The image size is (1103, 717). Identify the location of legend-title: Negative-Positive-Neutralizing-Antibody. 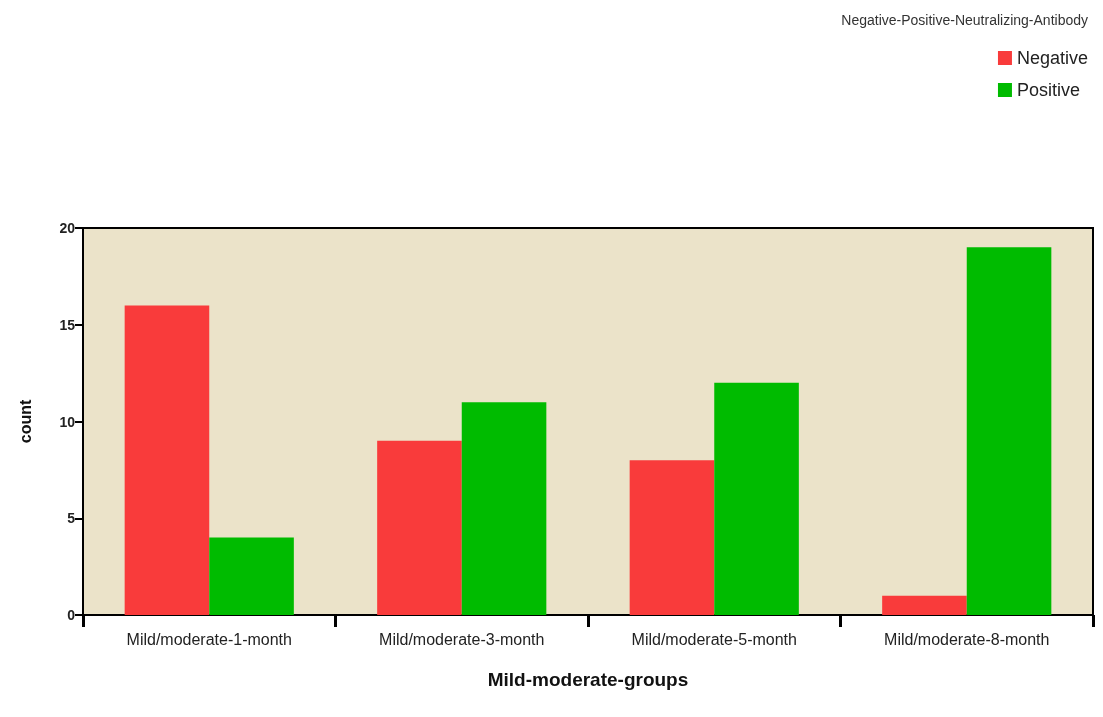
(964, 20).